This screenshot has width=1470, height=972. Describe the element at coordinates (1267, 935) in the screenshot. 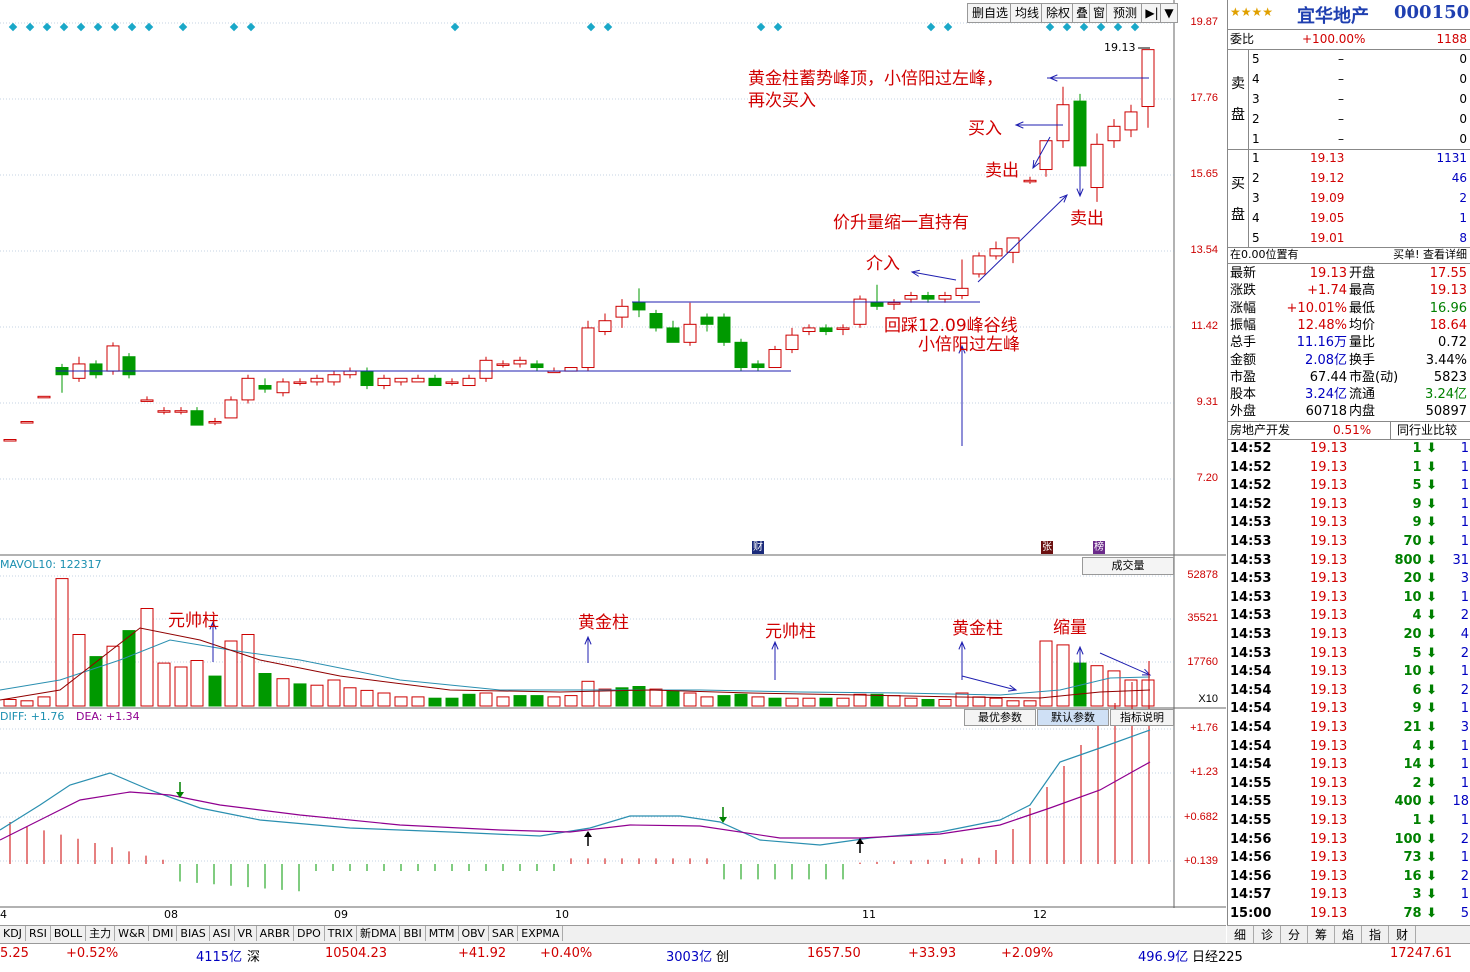

I see `detail-tab: 诊` at that location.